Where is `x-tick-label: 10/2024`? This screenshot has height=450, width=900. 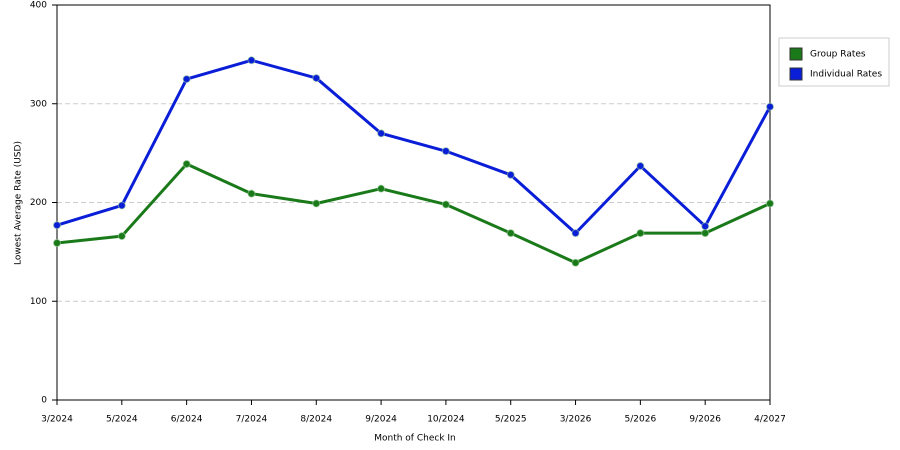 x-tick-label: 10/2024 is located at coordinates (446, 420).